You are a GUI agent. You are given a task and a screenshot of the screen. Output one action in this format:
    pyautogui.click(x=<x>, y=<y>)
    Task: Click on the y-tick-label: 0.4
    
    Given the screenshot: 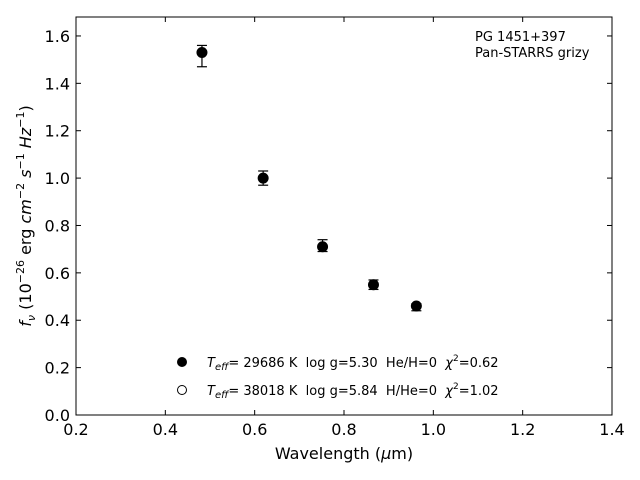 What is the action you would take?
    pyautogui.click(x=57, y=320)
    